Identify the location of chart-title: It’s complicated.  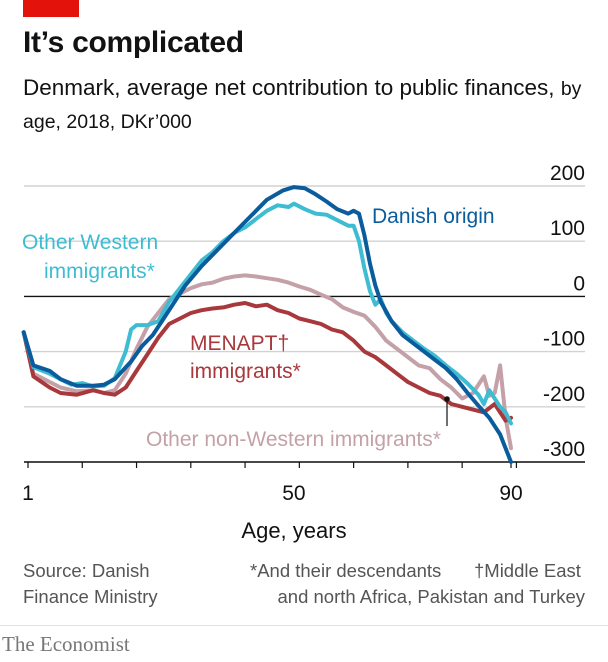
(133, 42).